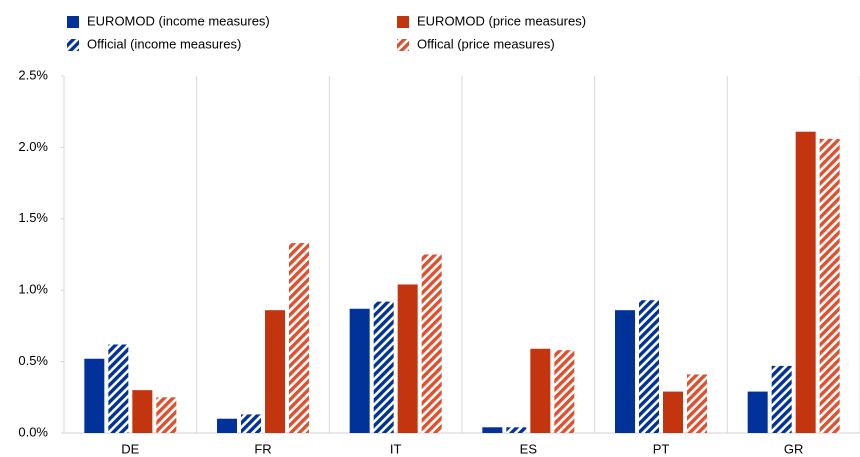 This screenshot has width=860, height=457. Describe the element at coordinates (396, 448) in the screenshot. I see `x-tick-label: IT` at that location.